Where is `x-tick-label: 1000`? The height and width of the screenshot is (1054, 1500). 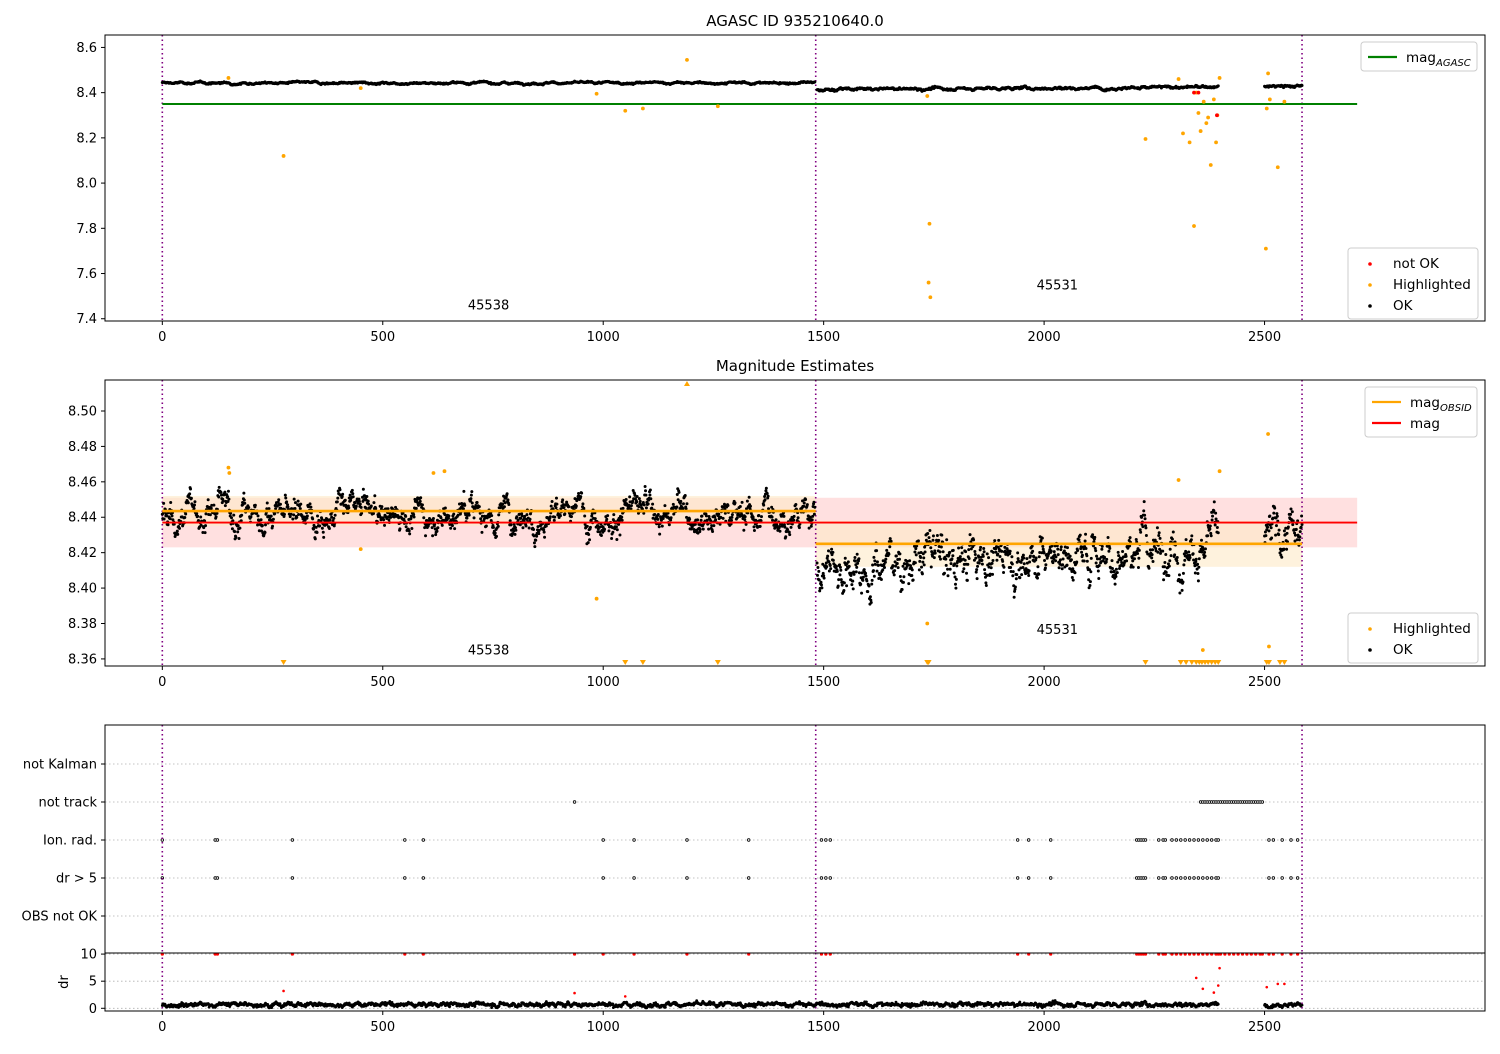
x-tick-label: 1000 is located at coordinates (603, 337).